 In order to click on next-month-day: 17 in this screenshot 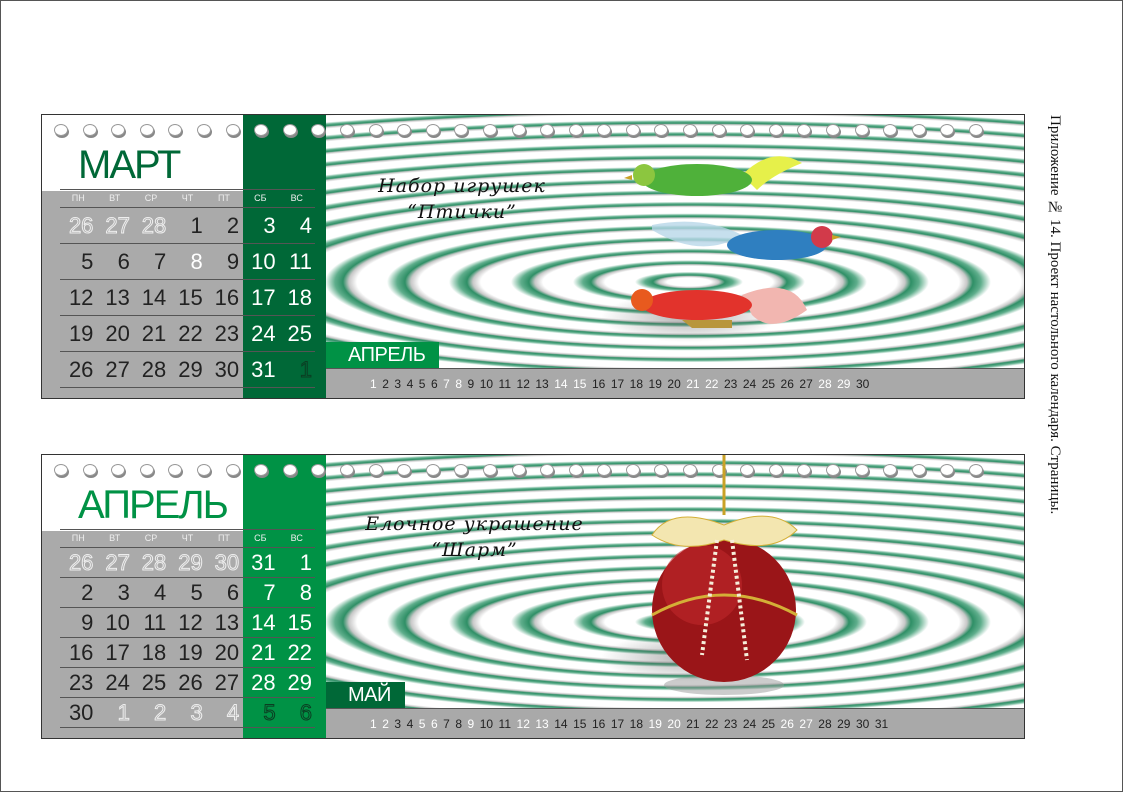, I will do `click(617, 384)`.